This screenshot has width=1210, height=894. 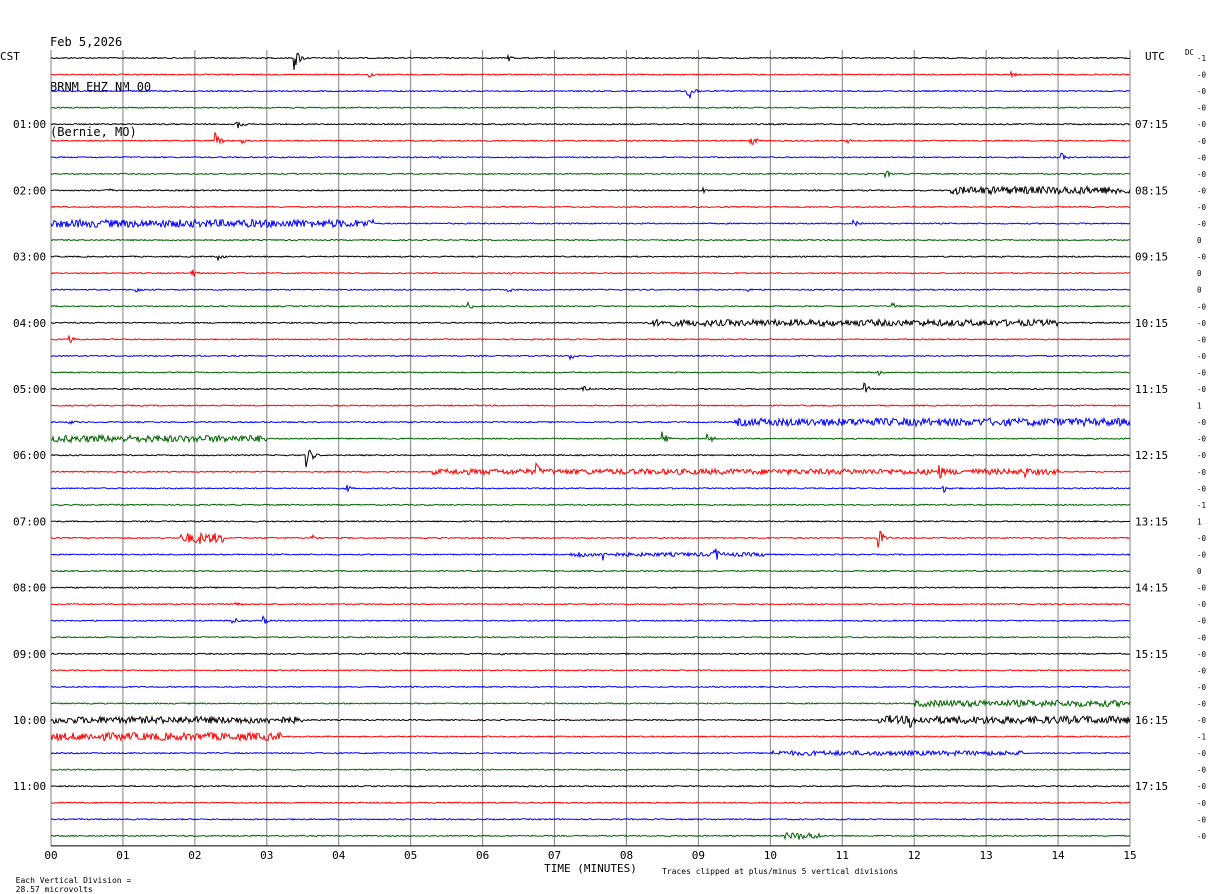 I want to click on x-tick-label: 15, so click(x=1129, y=855).